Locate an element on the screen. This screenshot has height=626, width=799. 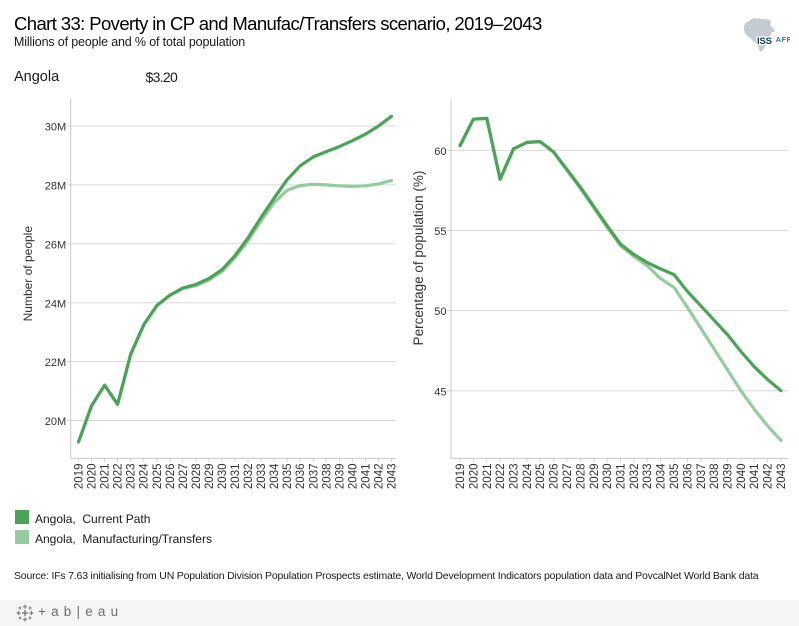
svg-text: 28M is located at coordinates (55, 187).